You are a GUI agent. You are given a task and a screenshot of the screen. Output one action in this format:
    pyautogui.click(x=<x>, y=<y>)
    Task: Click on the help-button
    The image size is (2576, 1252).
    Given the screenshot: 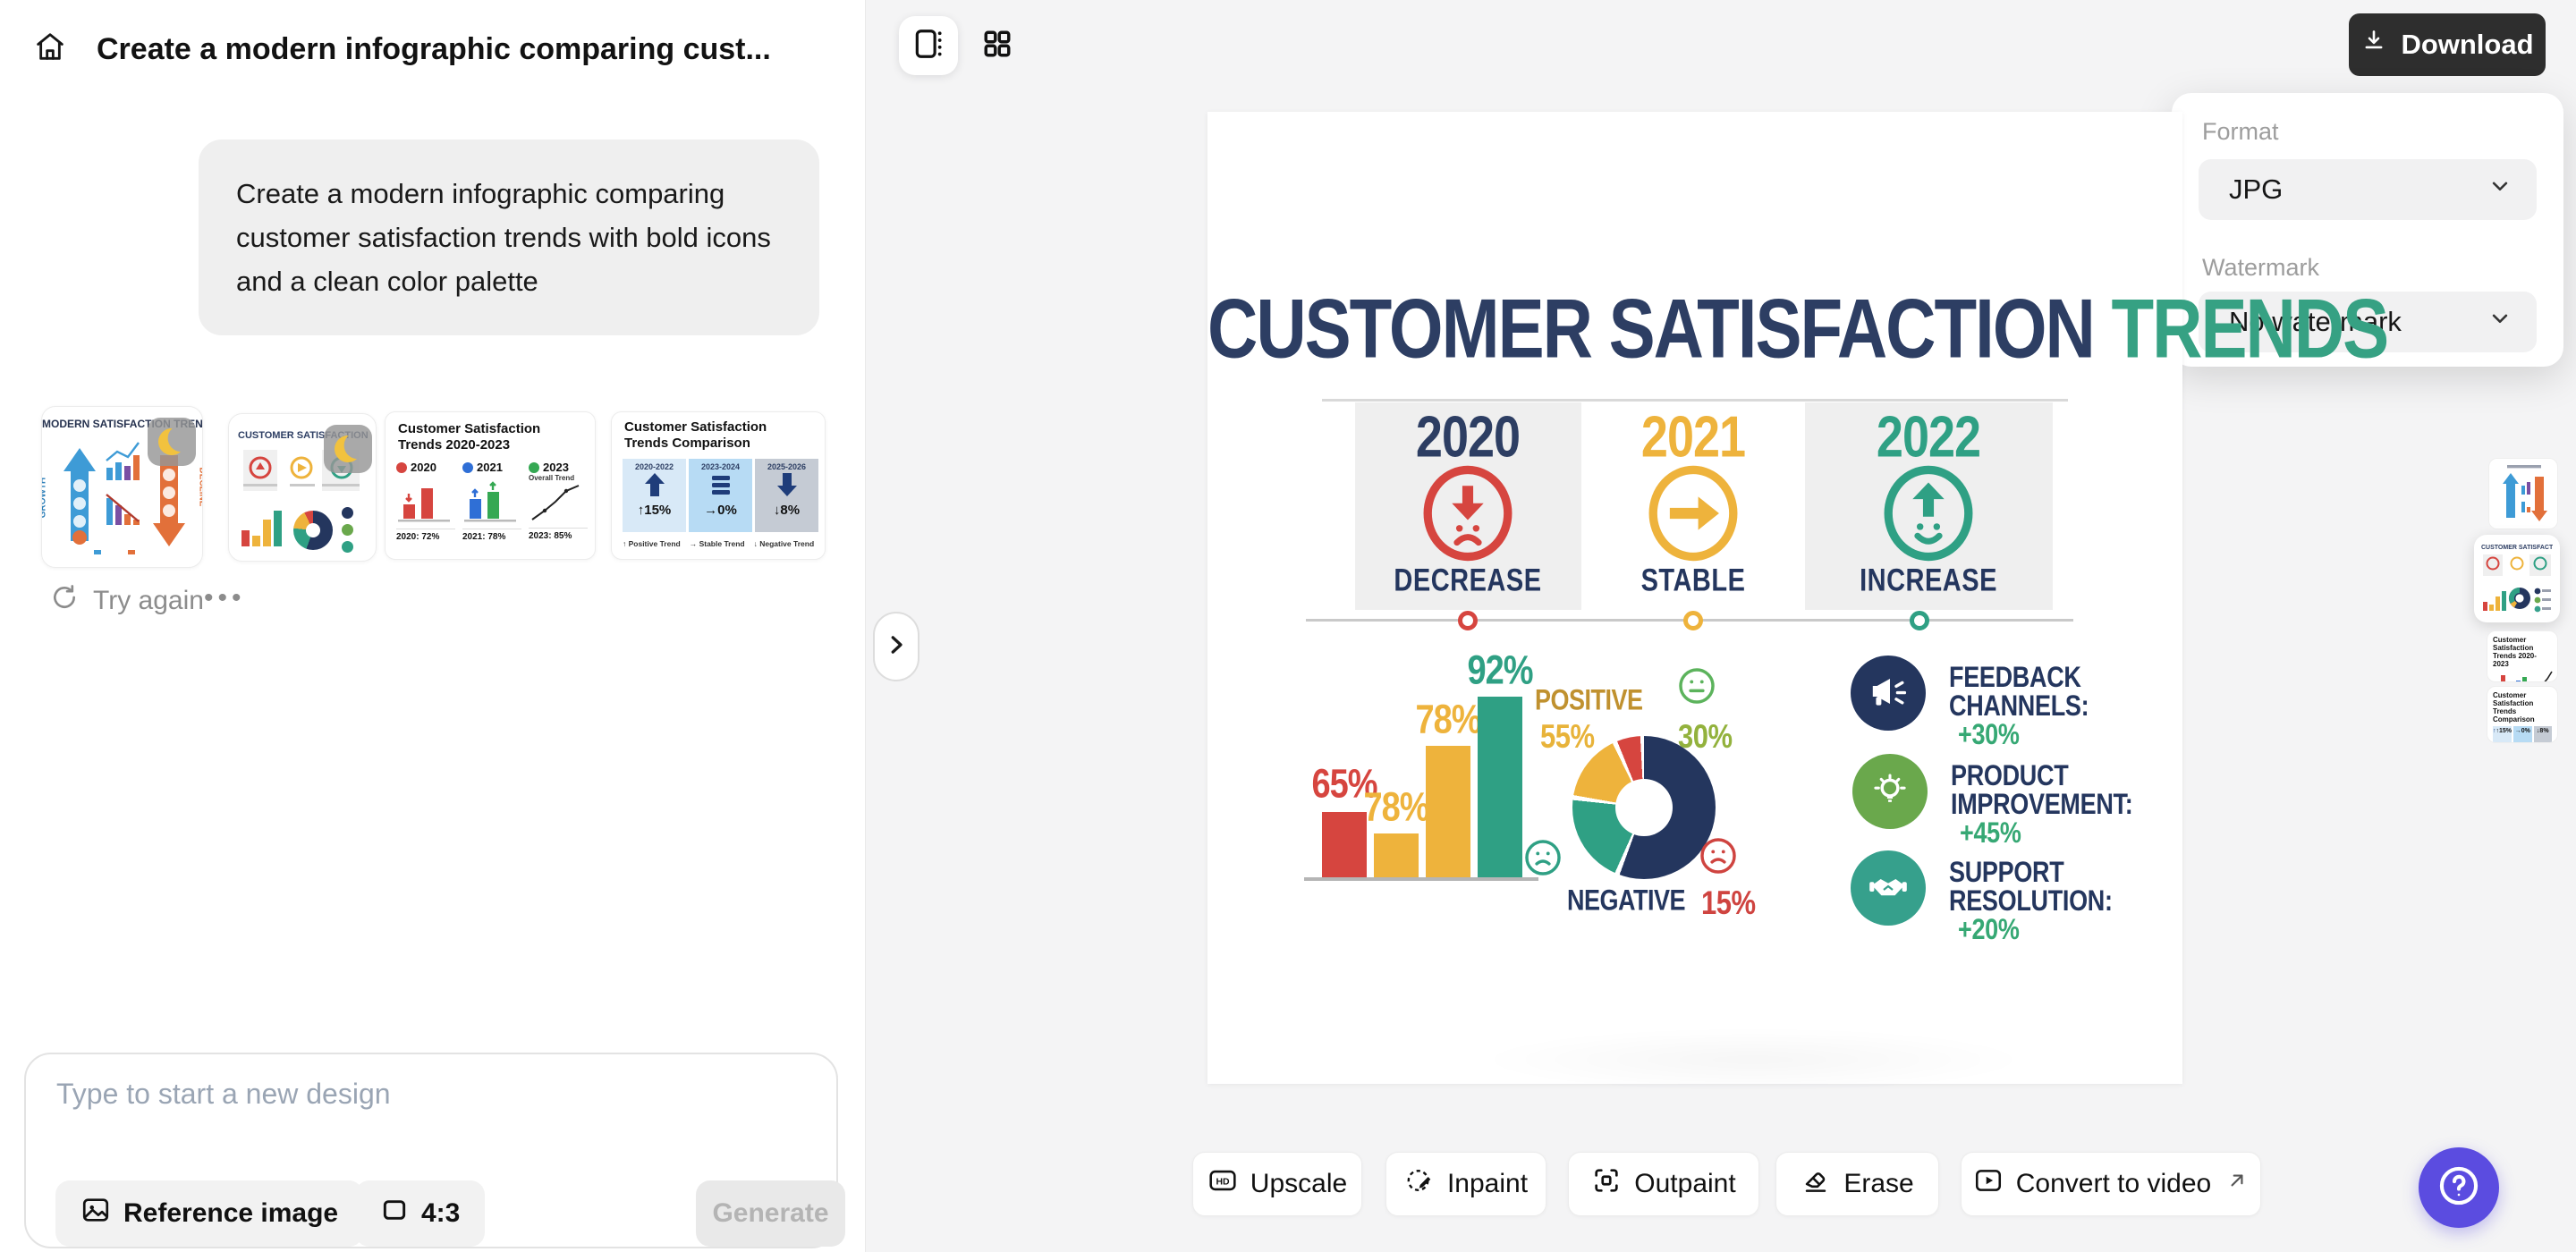 What is the action you would take?
    pyautogui.click(x=2459, y=1188)
    